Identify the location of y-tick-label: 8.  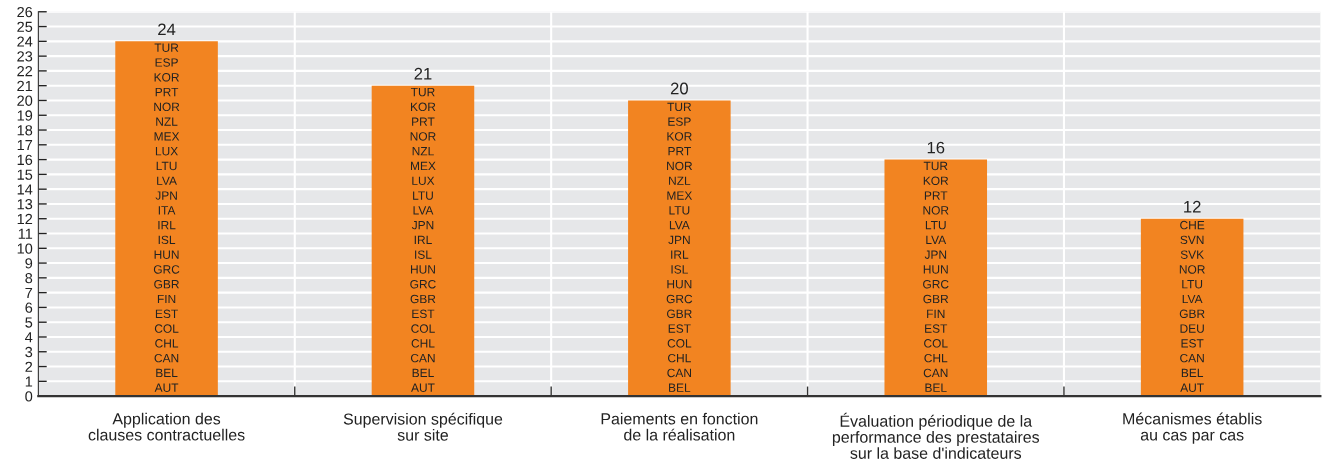
(29, 278).